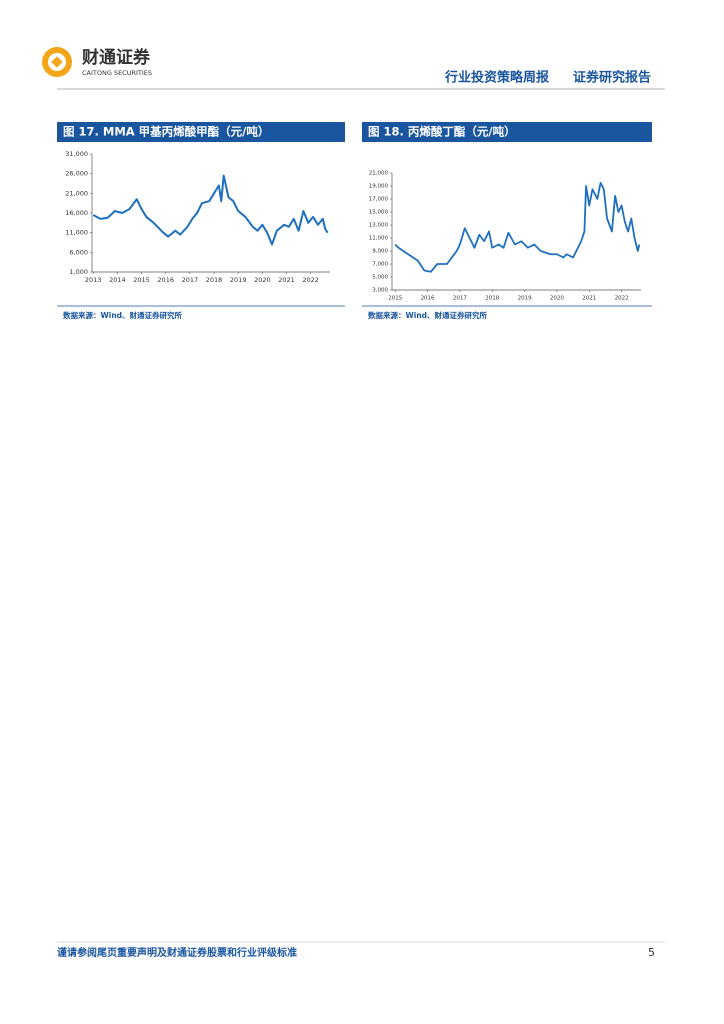 The height and width of the screenshot is (1024, 724). Describe the element at coordinates (76, 154) in the screenshot. I see `y-tick-label: 31,000` at that location.